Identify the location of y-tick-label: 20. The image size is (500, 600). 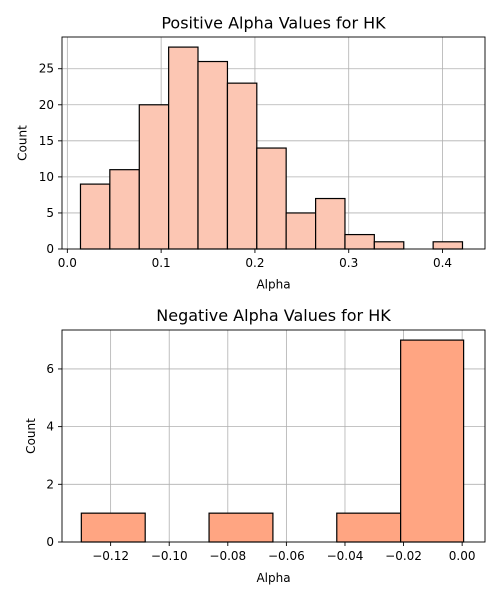
(46, 105).